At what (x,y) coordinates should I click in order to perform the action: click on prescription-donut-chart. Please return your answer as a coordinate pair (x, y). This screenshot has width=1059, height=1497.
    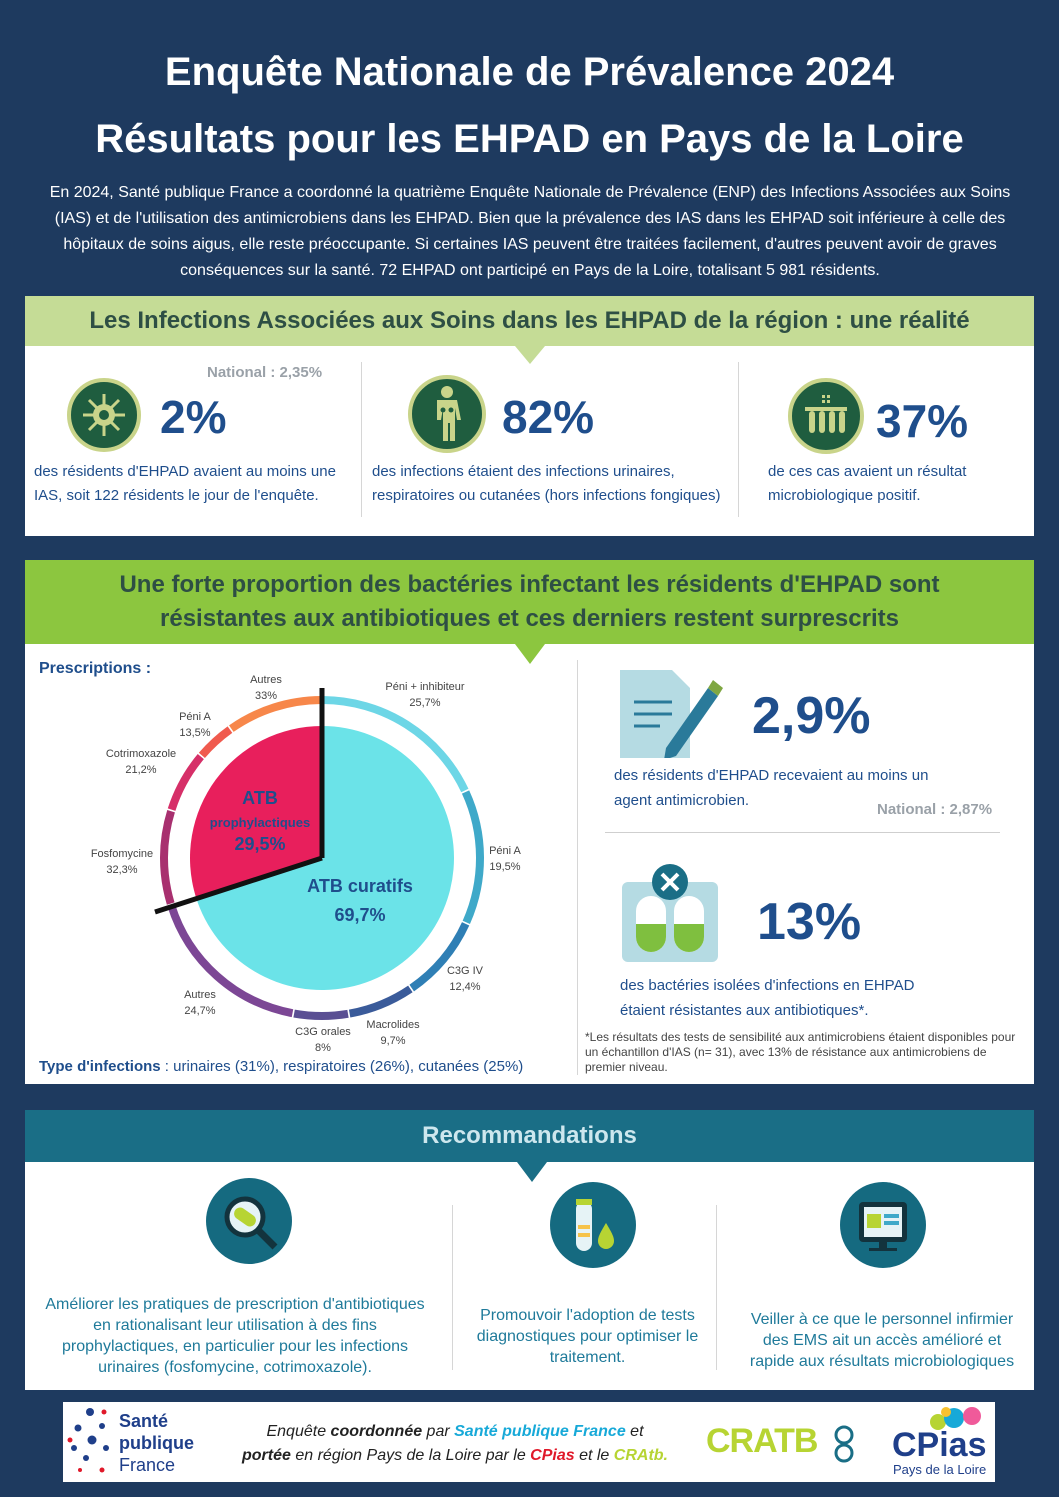
    Looking at the image, I should click on (319, 854).